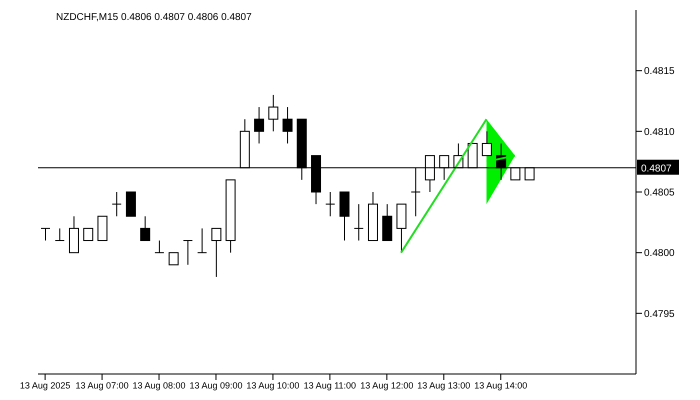 The width and height of the screenshot is (700, 400). What do you see at coordinates (154, 17) in the screenshot?
I see `chart-title: NZDCHF,M15 0.4806 0.4807 0.4806 0.4807` at bounding box center [154, 17].